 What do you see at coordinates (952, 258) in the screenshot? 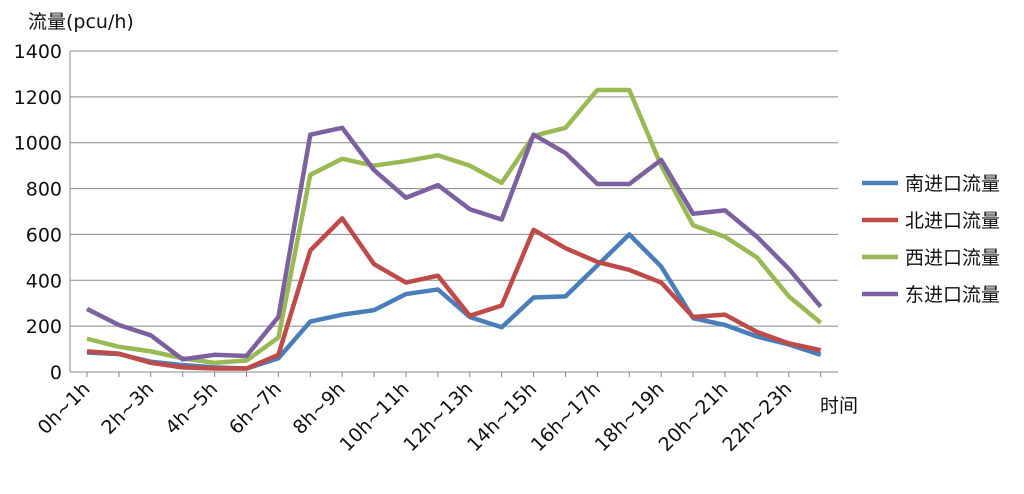
I see `legend-label: 西进口流量` at bounding box center [952, 258].